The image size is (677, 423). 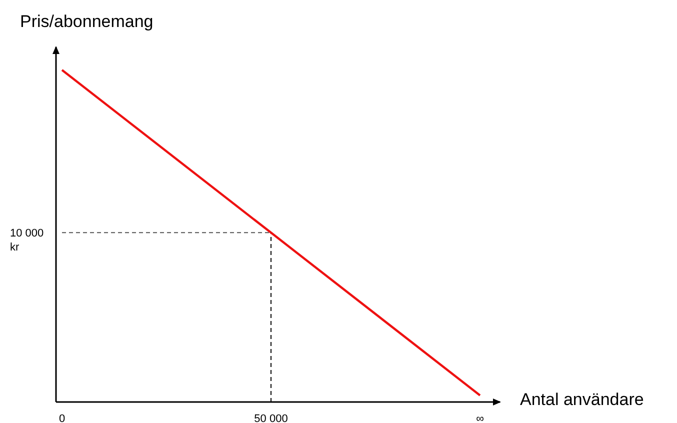 I want to click on ref-line-label: 10 000 kr, so click(x=27, y=241).